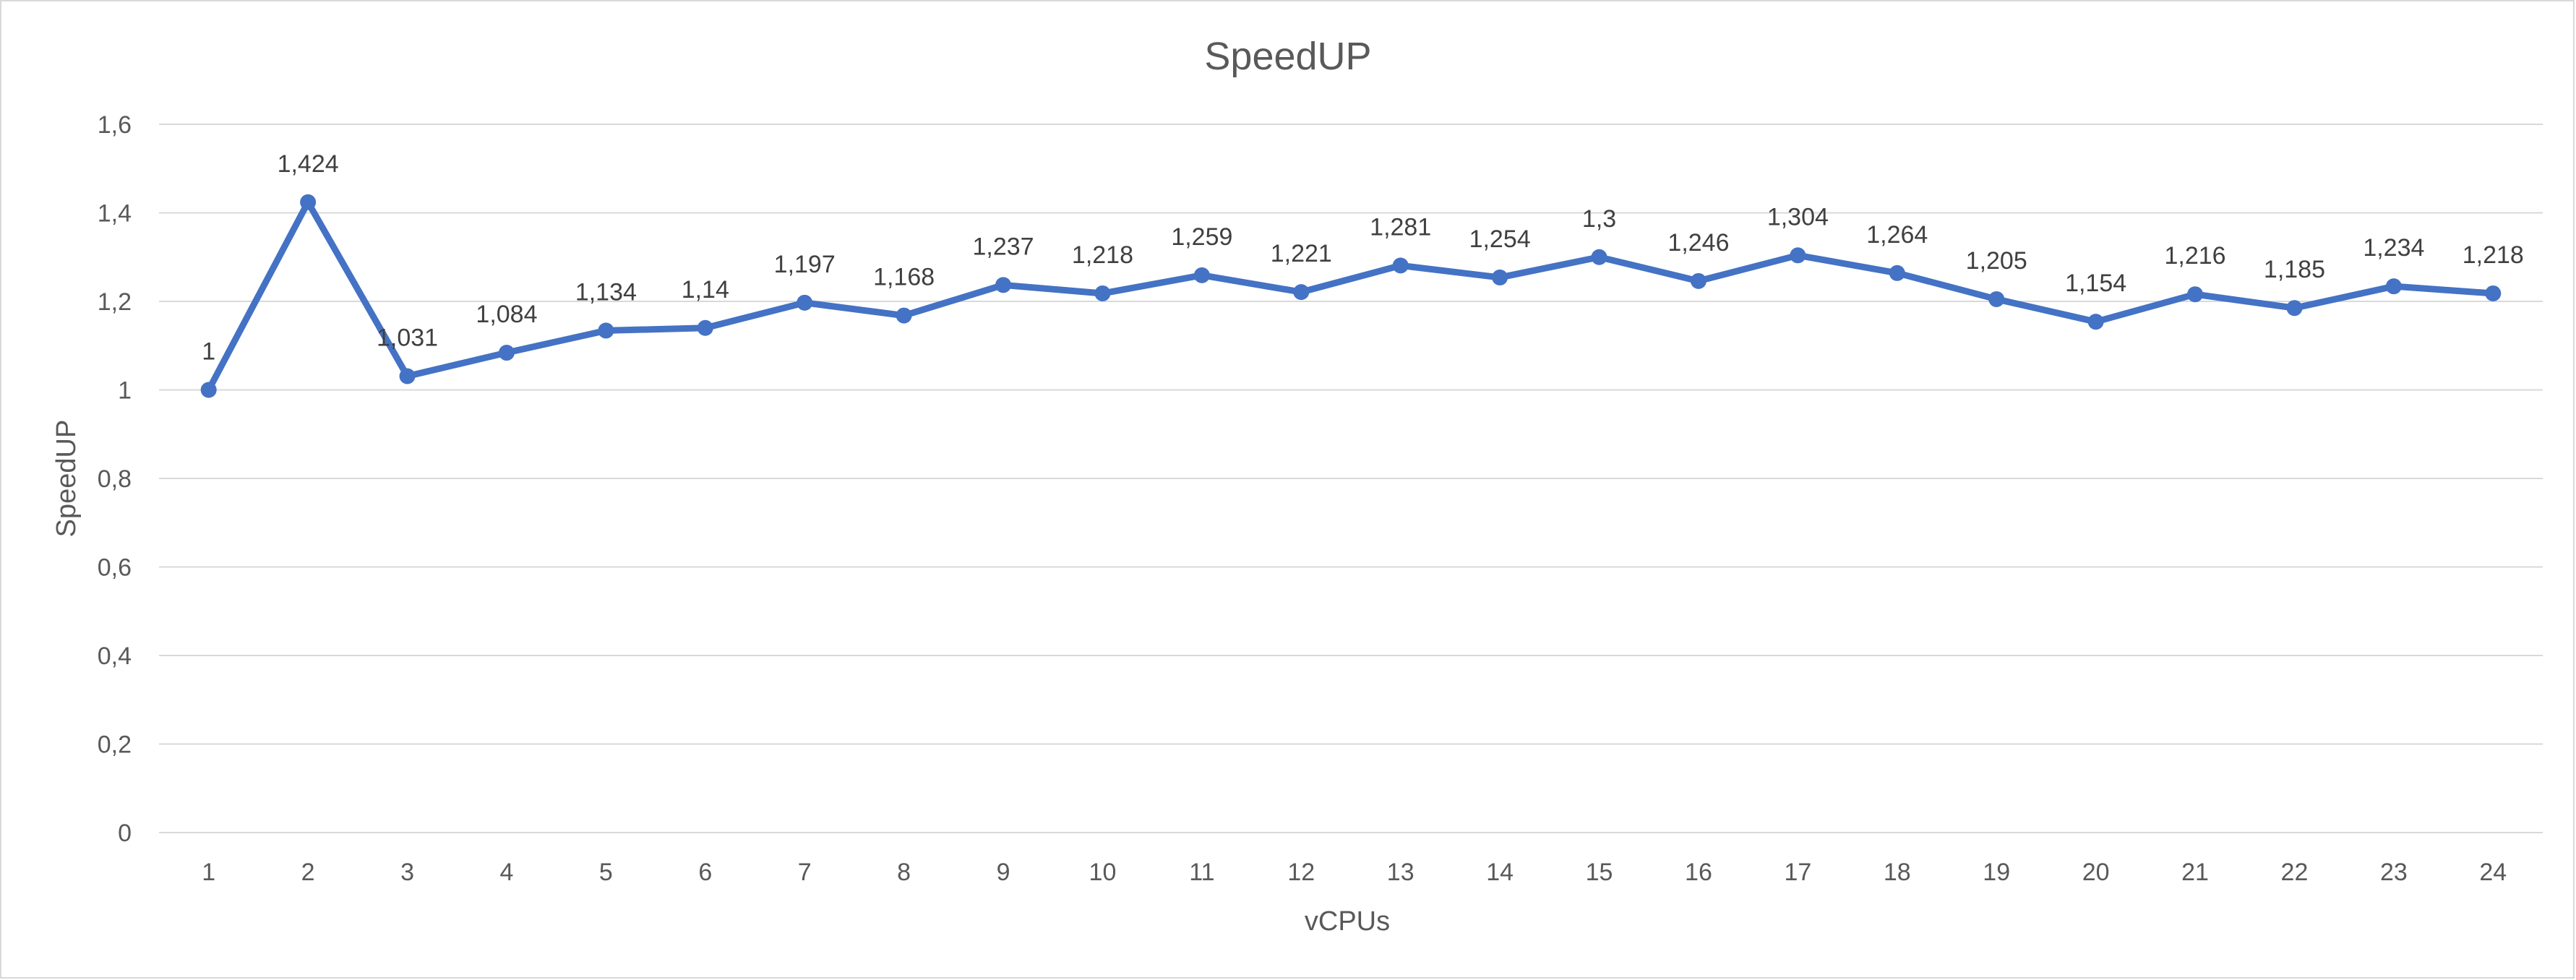  What do you see at coordinates (115, 568) in the screenshot?
I see `y-tick-label: 0,6` at bounding box center [115, 568].